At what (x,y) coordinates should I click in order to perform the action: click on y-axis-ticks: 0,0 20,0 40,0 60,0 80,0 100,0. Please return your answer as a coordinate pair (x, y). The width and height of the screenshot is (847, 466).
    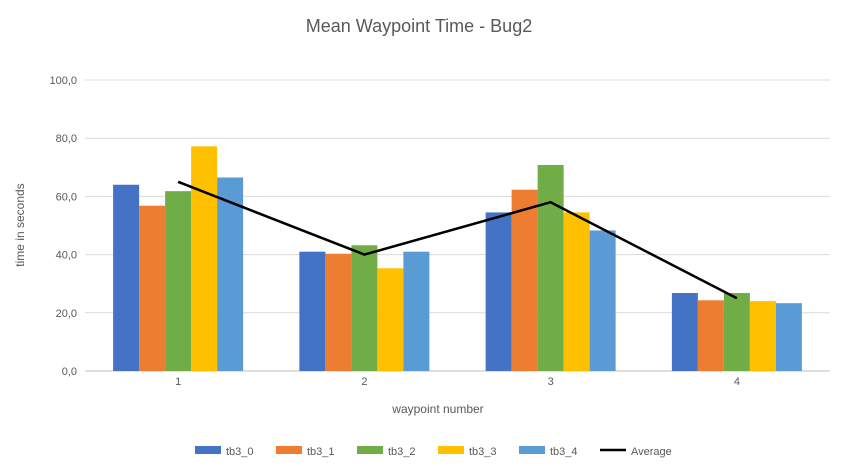
    Looking at the image, I should click on (63, 226).